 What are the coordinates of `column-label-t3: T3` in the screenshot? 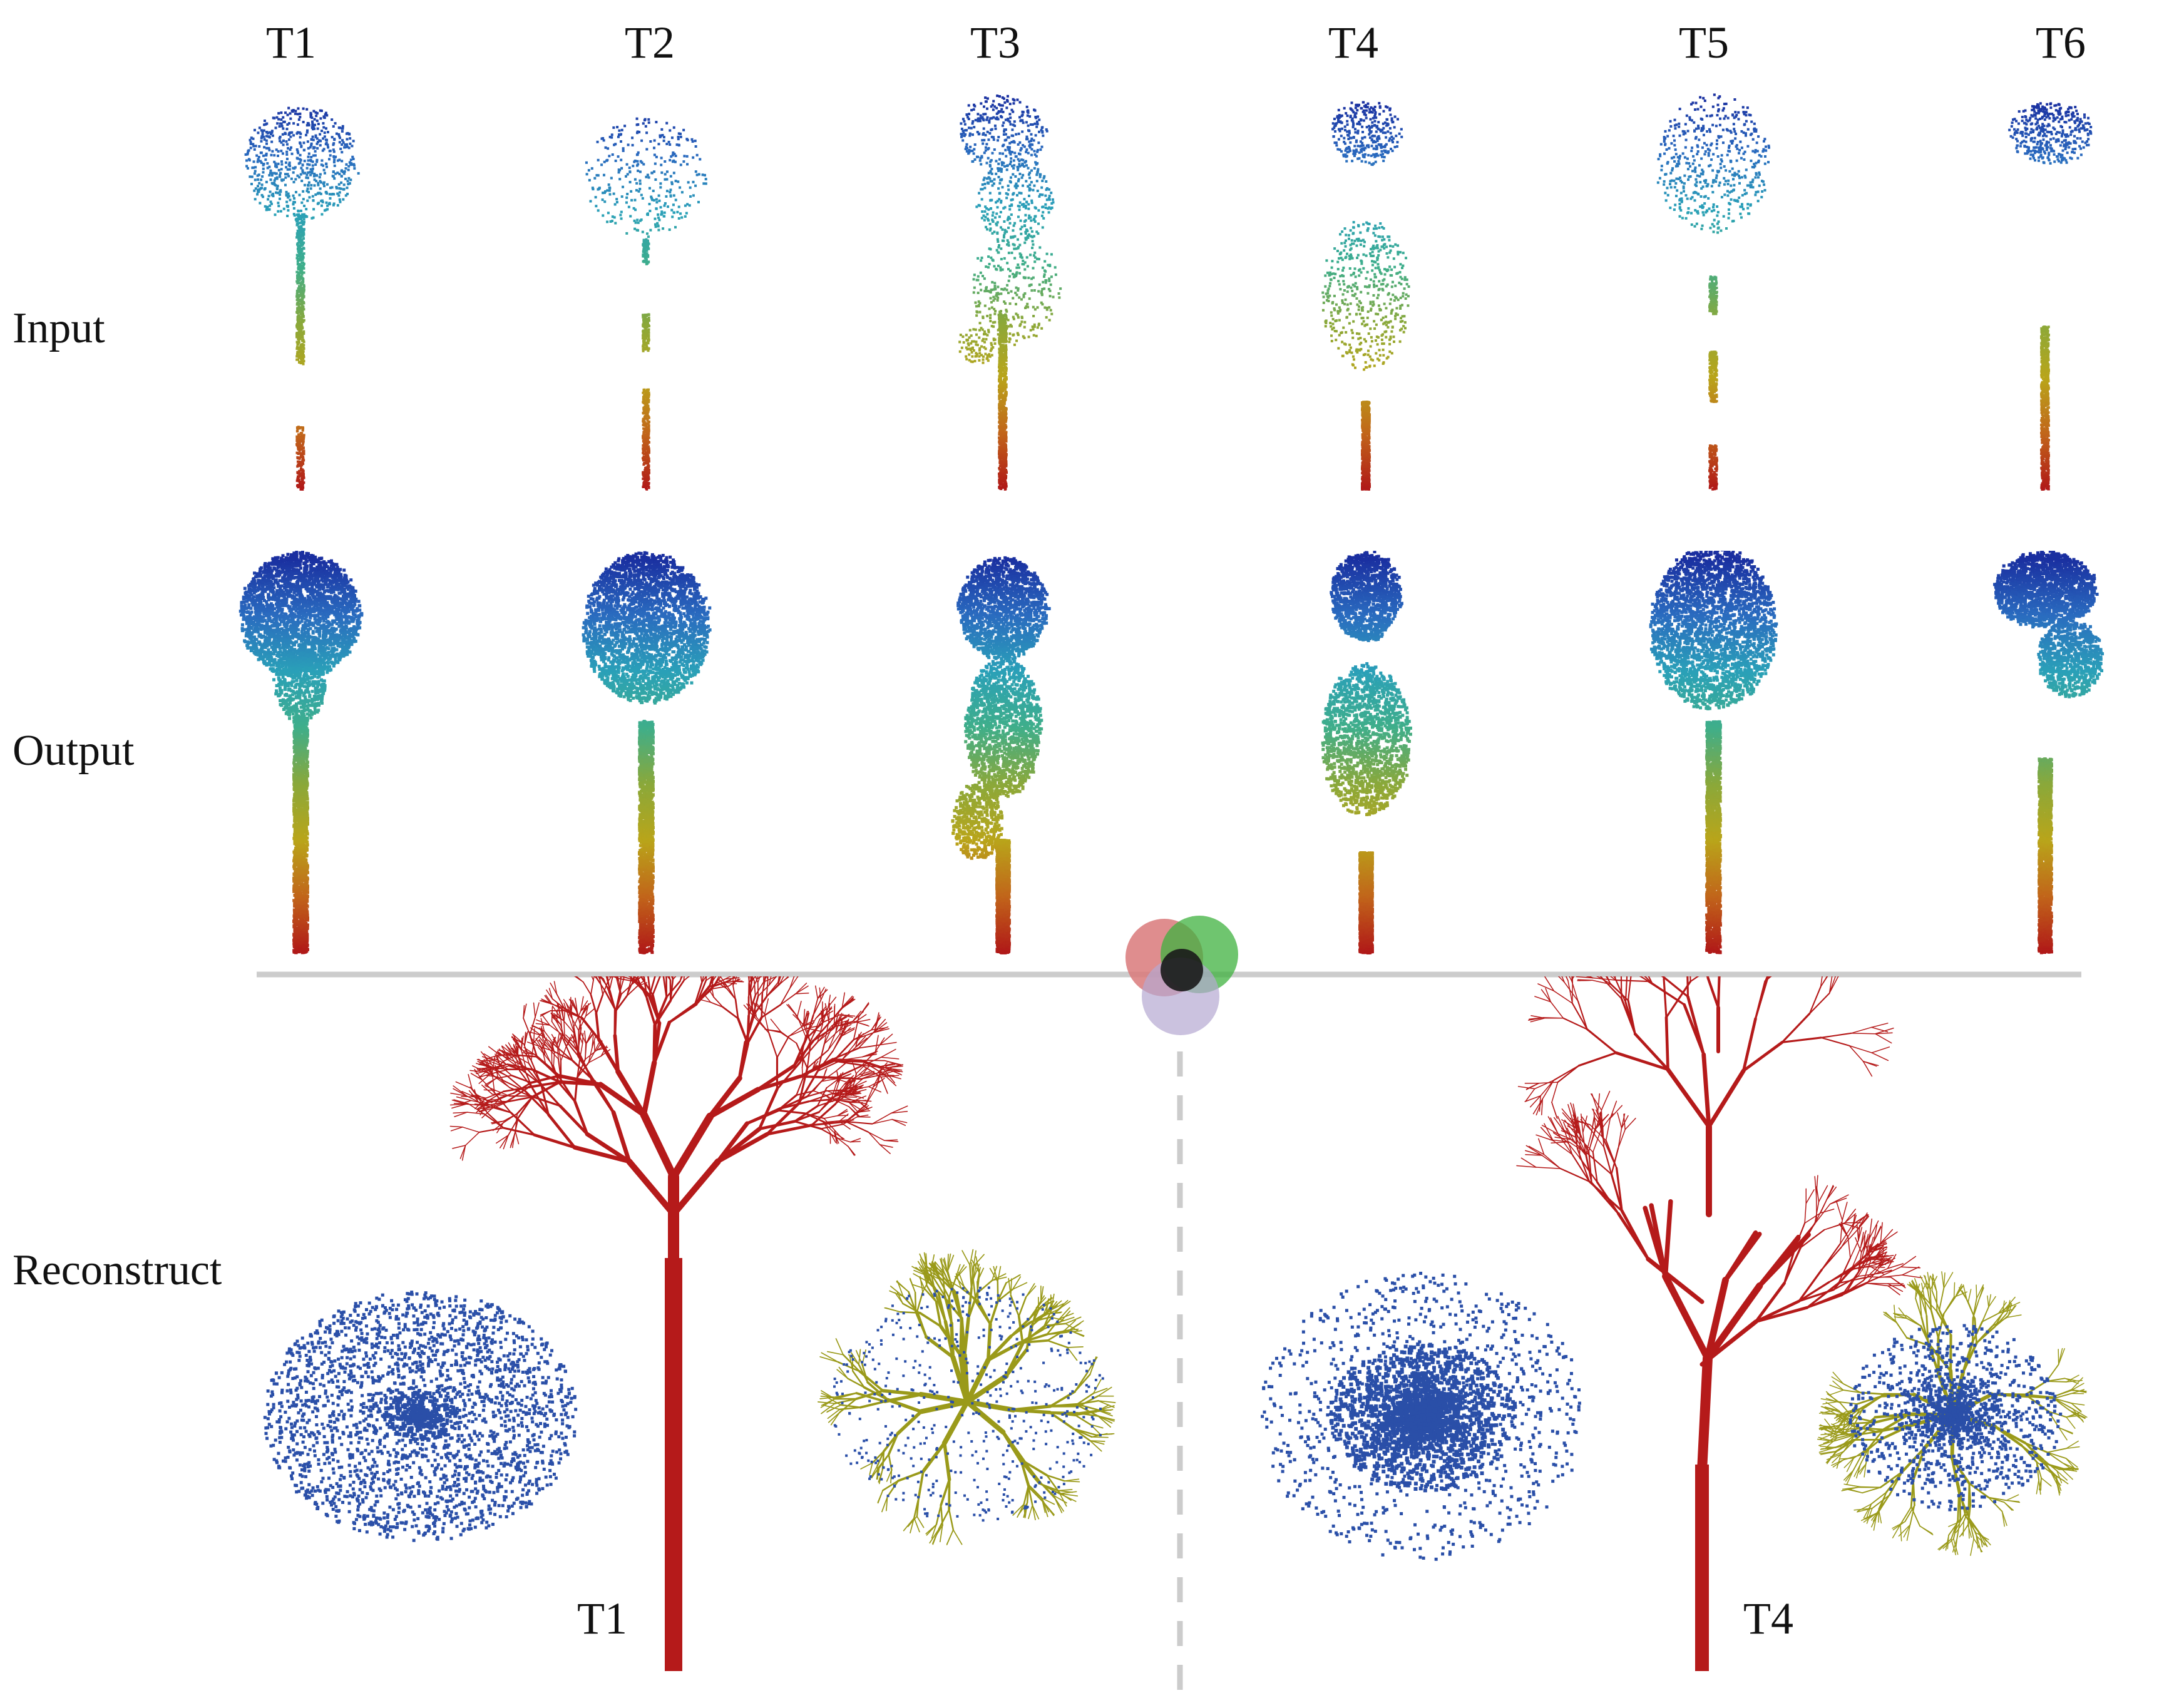 It's located at (995, 43).